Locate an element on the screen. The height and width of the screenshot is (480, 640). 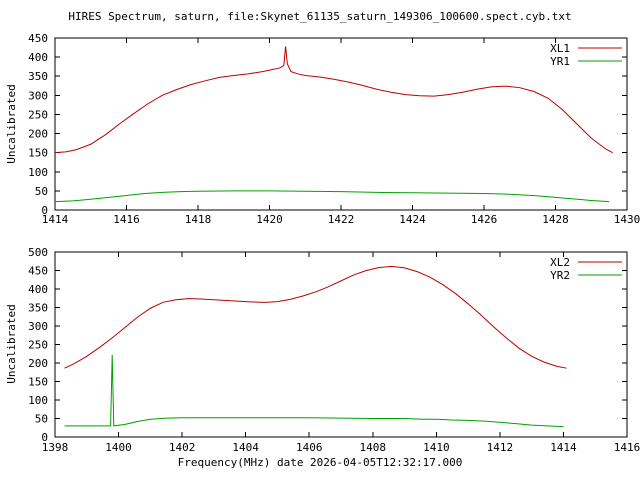
x-tick-label: 1420 is located at coordinates (269, 219).